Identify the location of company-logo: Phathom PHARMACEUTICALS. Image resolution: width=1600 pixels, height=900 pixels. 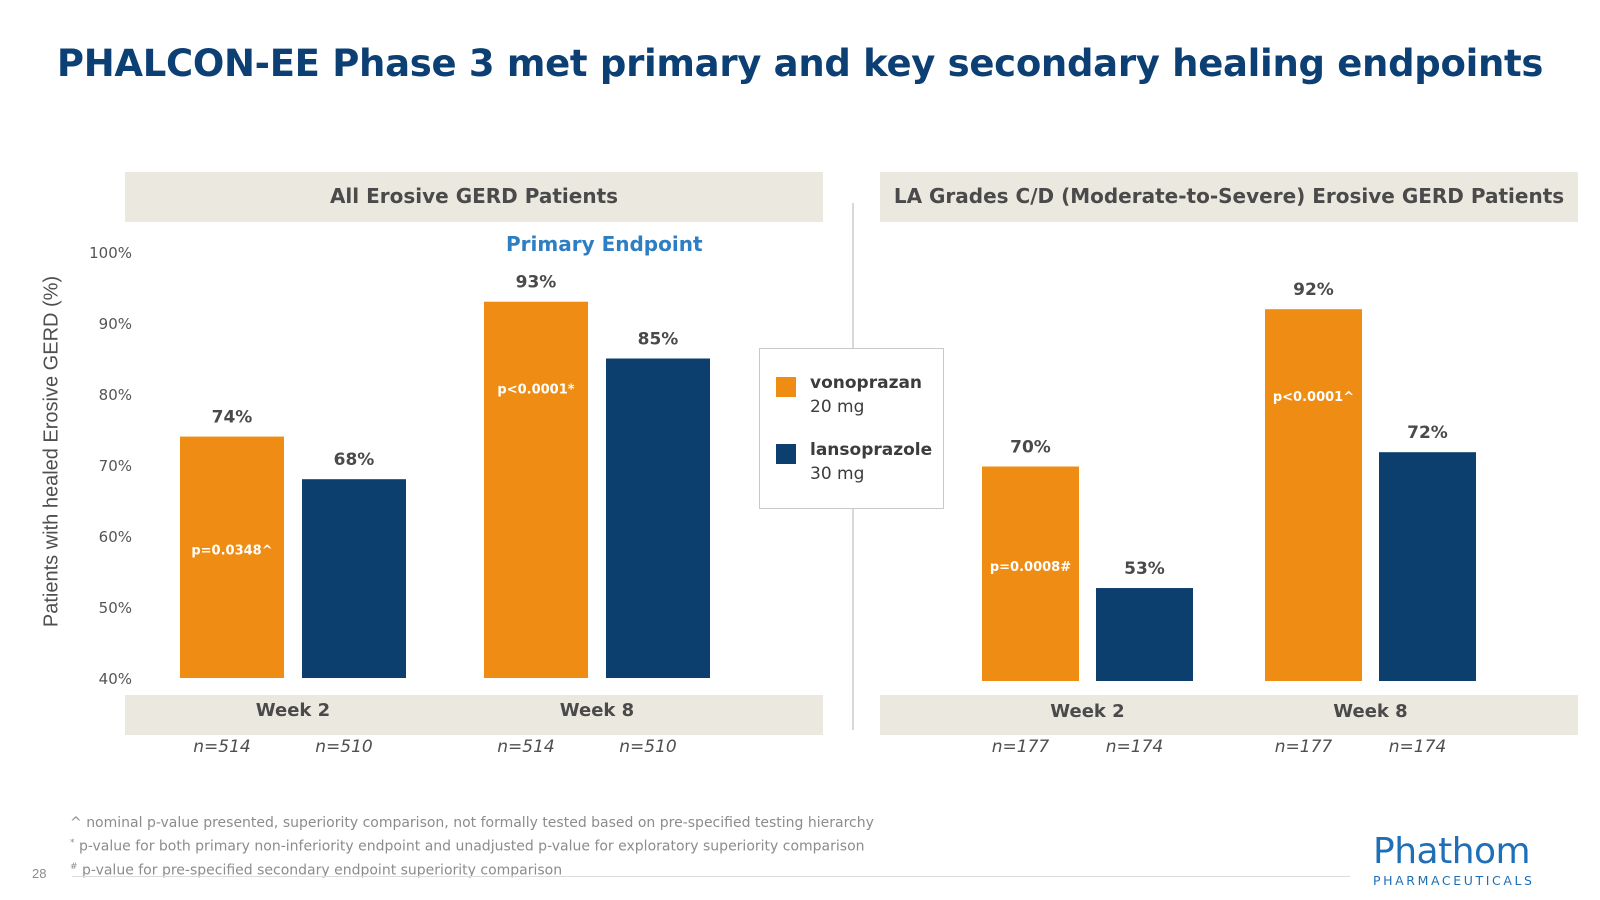
(1463, 860).